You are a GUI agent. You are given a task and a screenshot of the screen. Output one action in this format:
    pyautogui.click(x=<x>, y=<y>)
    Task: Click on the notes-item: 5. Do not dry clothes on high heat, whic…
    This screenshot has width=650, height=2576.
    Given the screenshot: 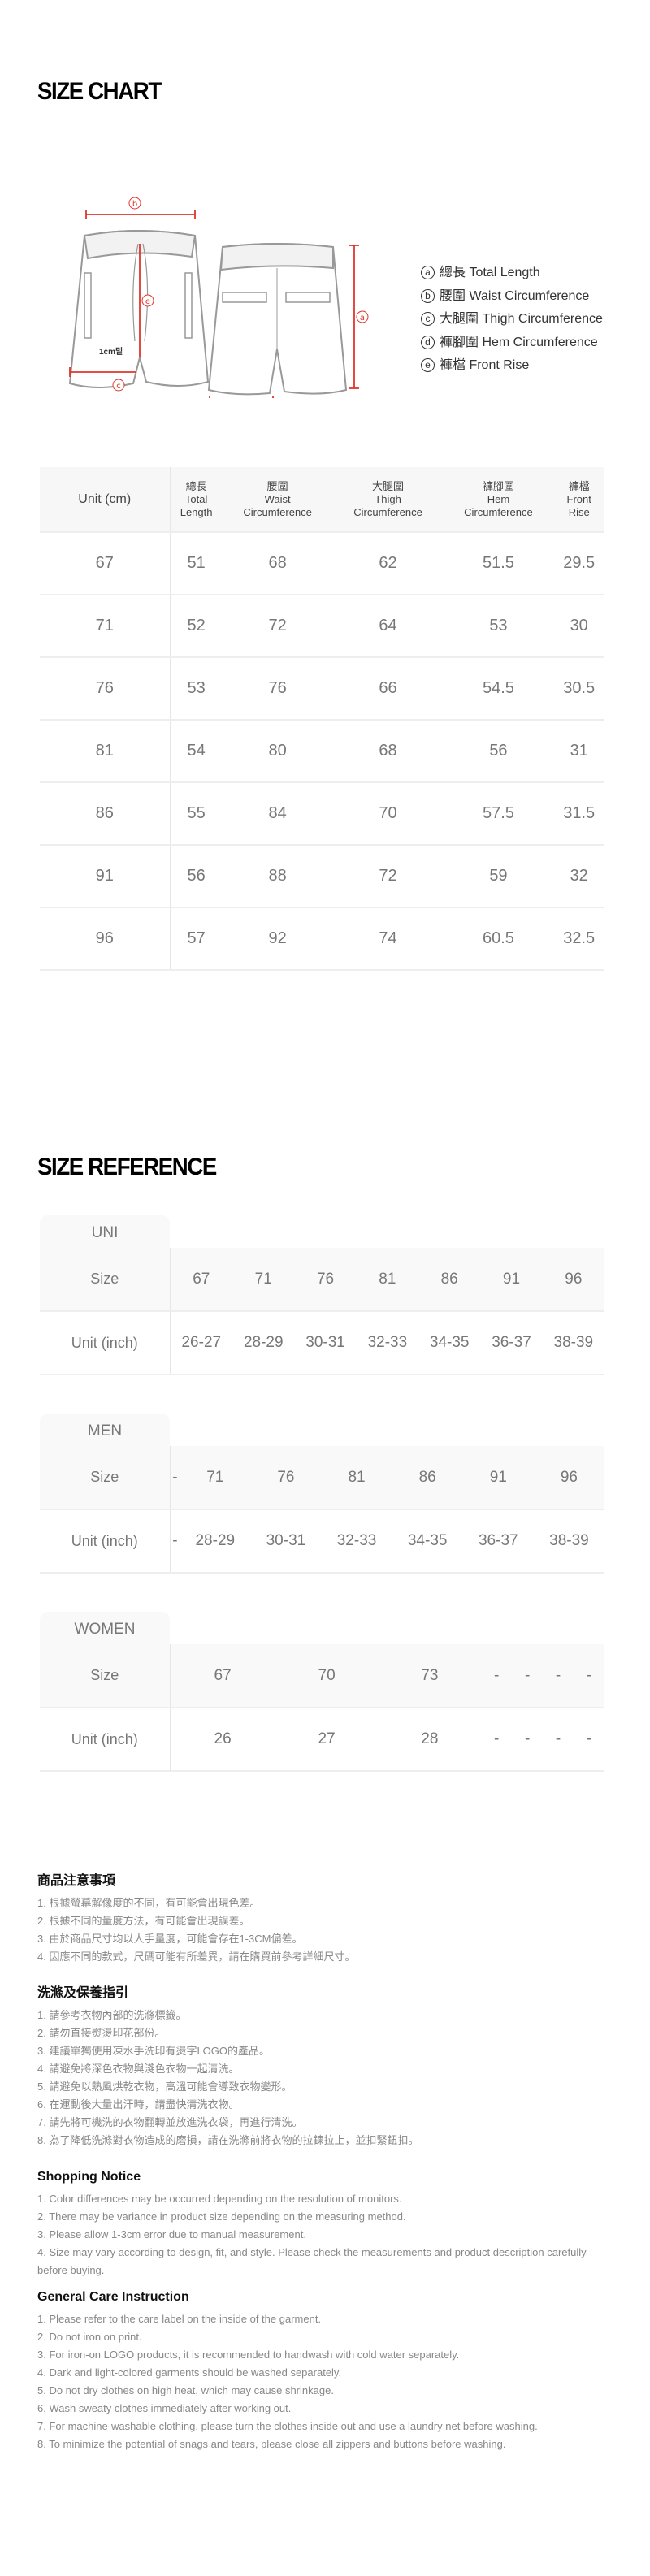 What is the action you would take?
    pyautogui.click(x=185, y=2390)
    